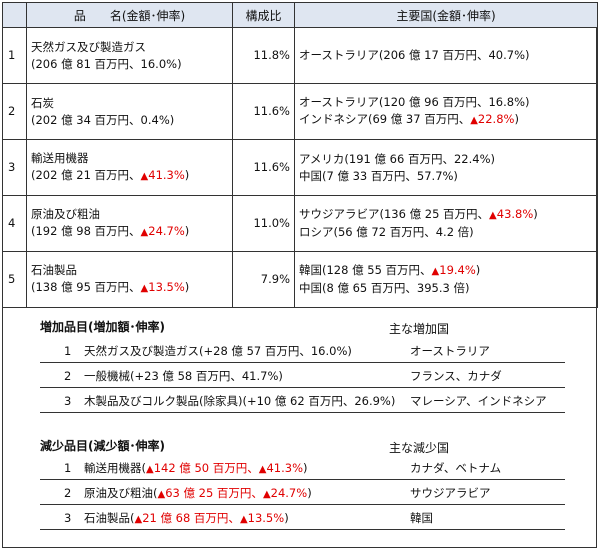 The height and width of the screenshot is (552, 600). Describe the element at coordinates (266, 518) in the screenshot. I see `negative-rate: 13.5%` at that location.